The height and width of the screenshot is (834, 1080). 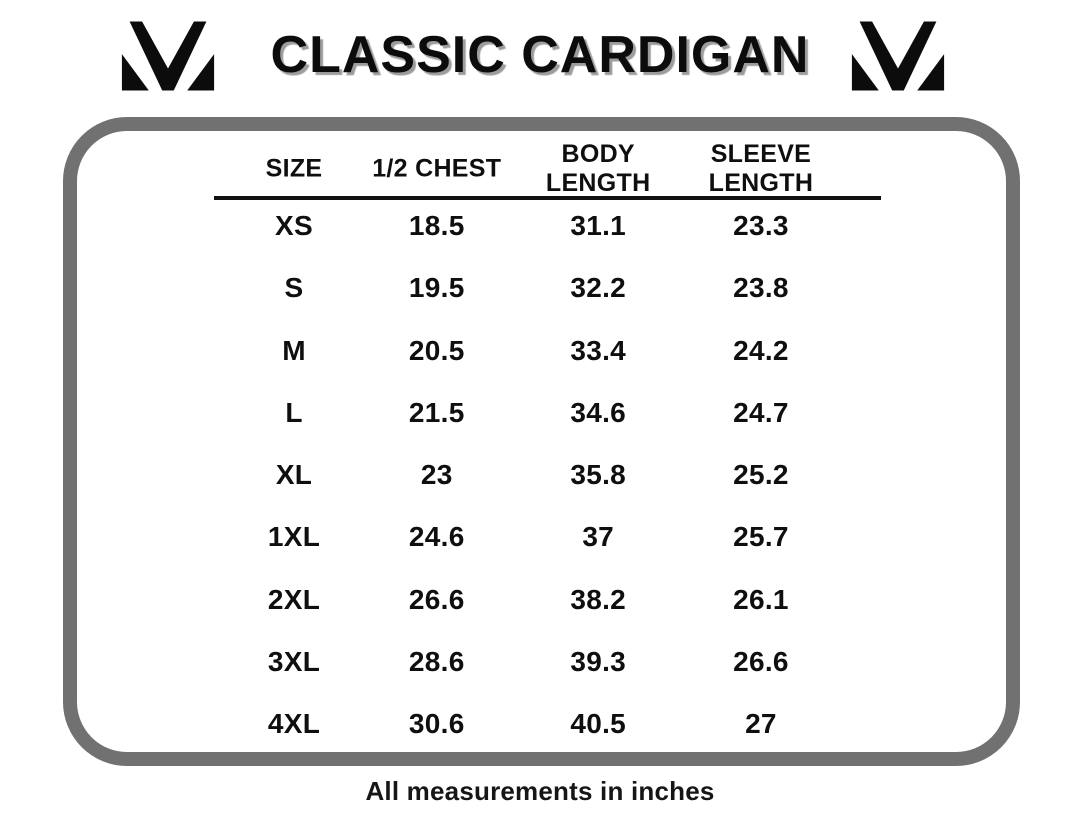 I want to click on measurement-cell: 39.3, so click(x=598, y=661).